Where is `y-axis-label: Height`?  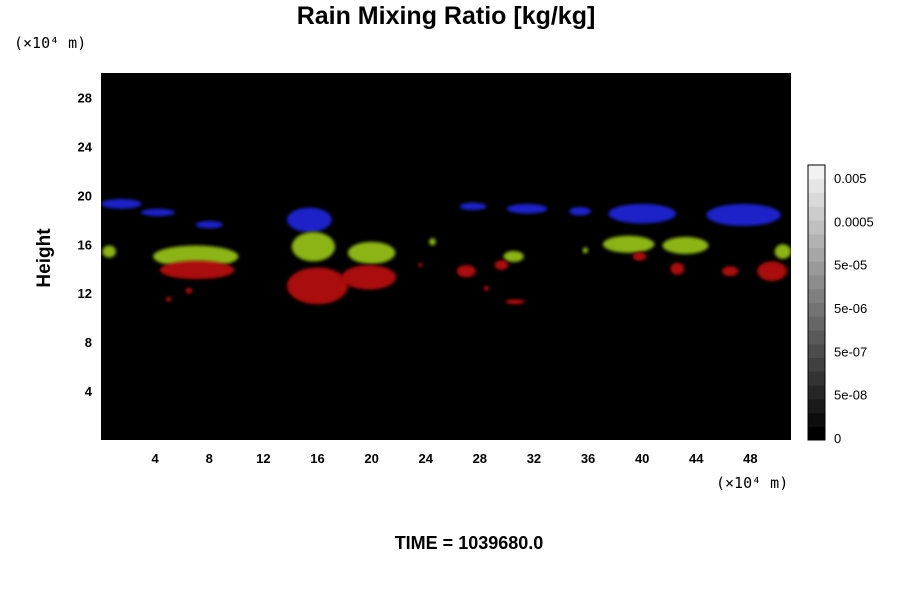
y-axis-label: Height is located at coordinates (44, 258).